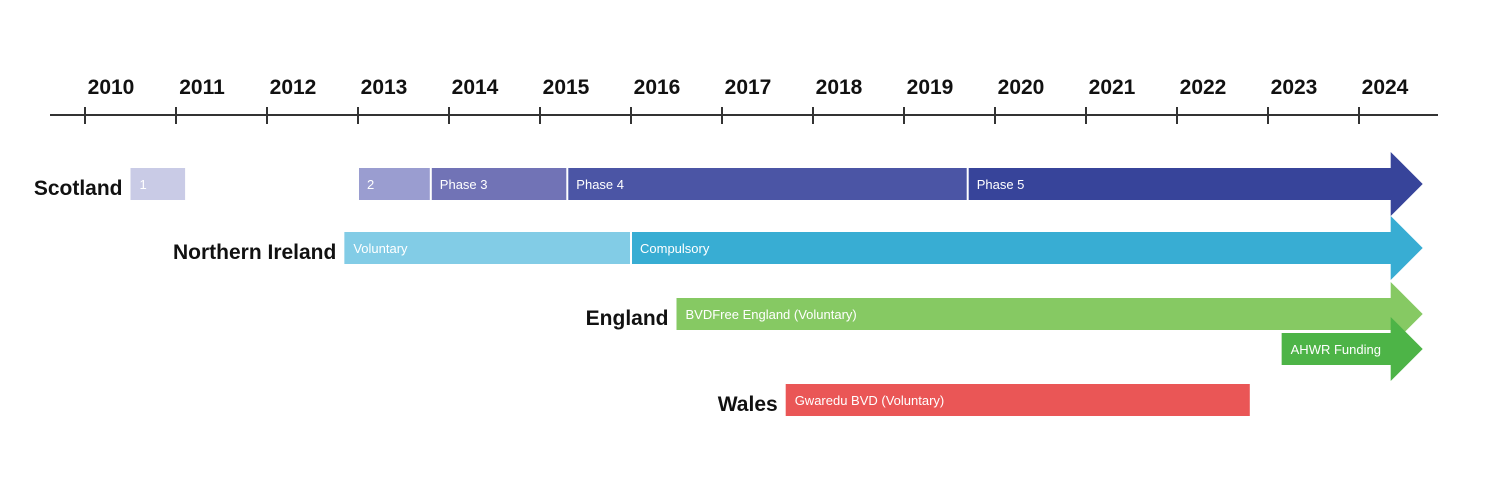 The width and height of the screenshot is (1500, 480). What do you see at coordinates (464, 184) in the screenshot?
I see `segment-label: Phase 3` at bounding box center [464, 184].